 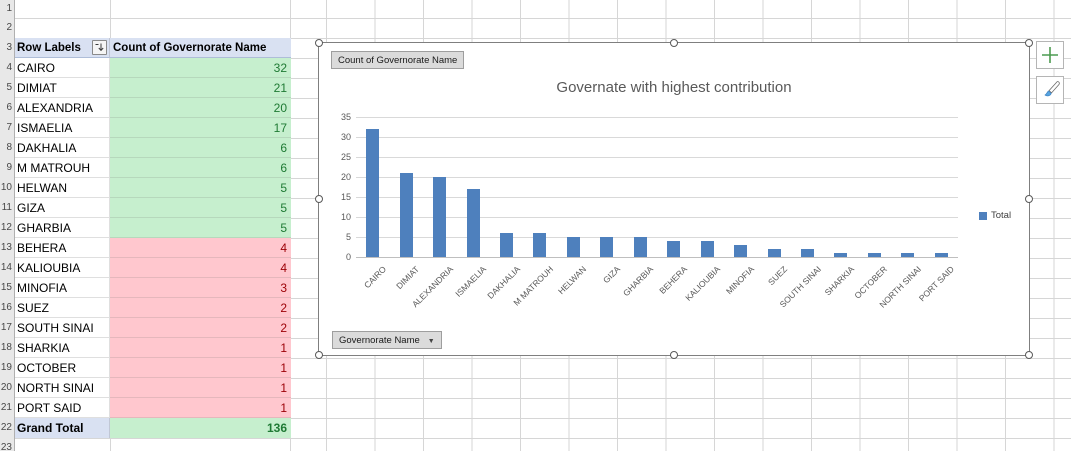 What do you see at coordinates (6, 407) in the screenshot?
I see `row-number: 21` at bounding box center [6, 407].